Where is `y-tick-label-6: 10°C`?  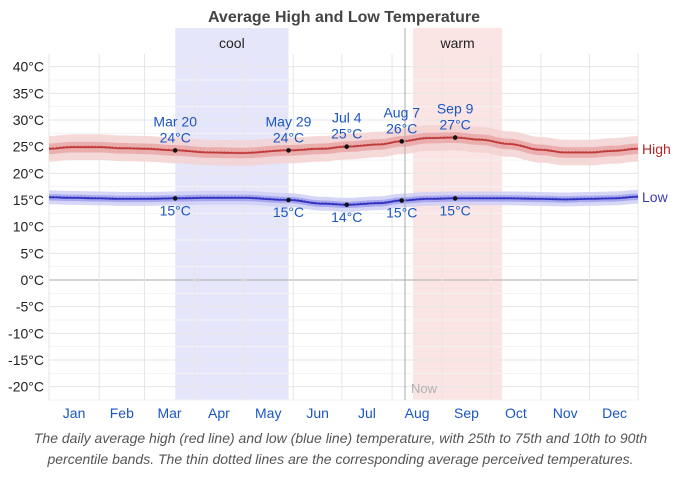
y-tick-label-6: 10°C is located at coordinates (28, 227).